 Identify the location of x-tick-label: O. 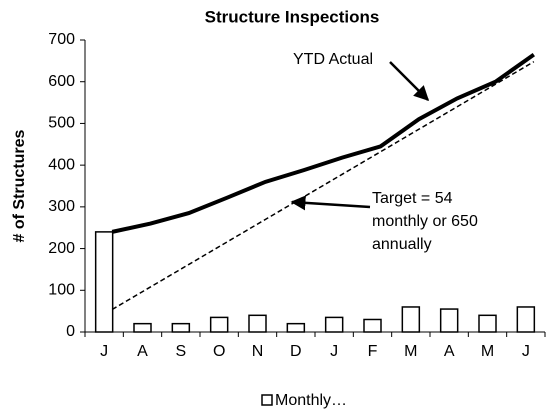
(219, 351).